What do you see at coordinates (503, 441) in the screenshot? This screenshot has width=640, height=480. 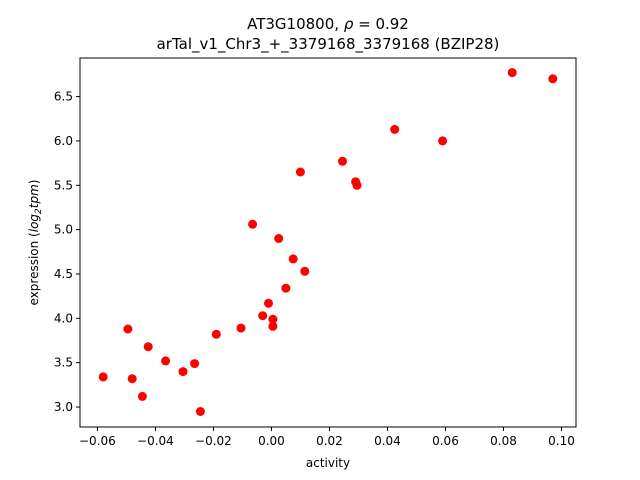 I see `x-tick-label: 0.08` at bounding box center [503, 441].